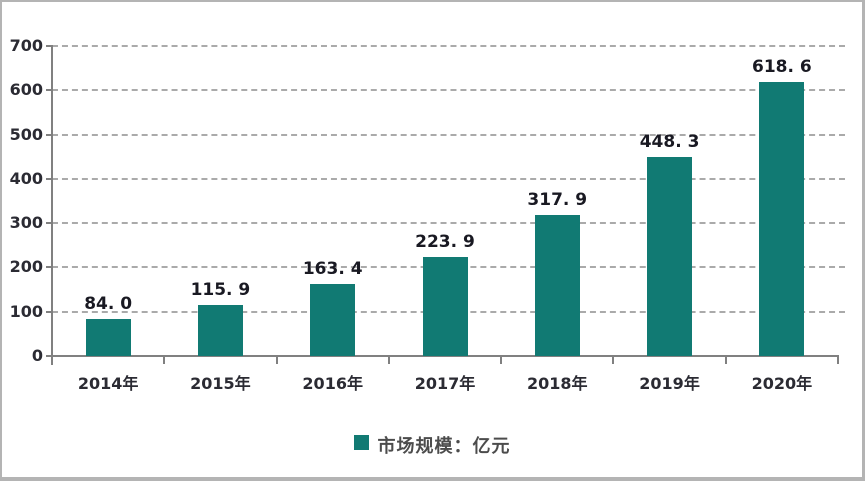  I want to click on x-axis-category-label: 2016年, so click(332, 383).